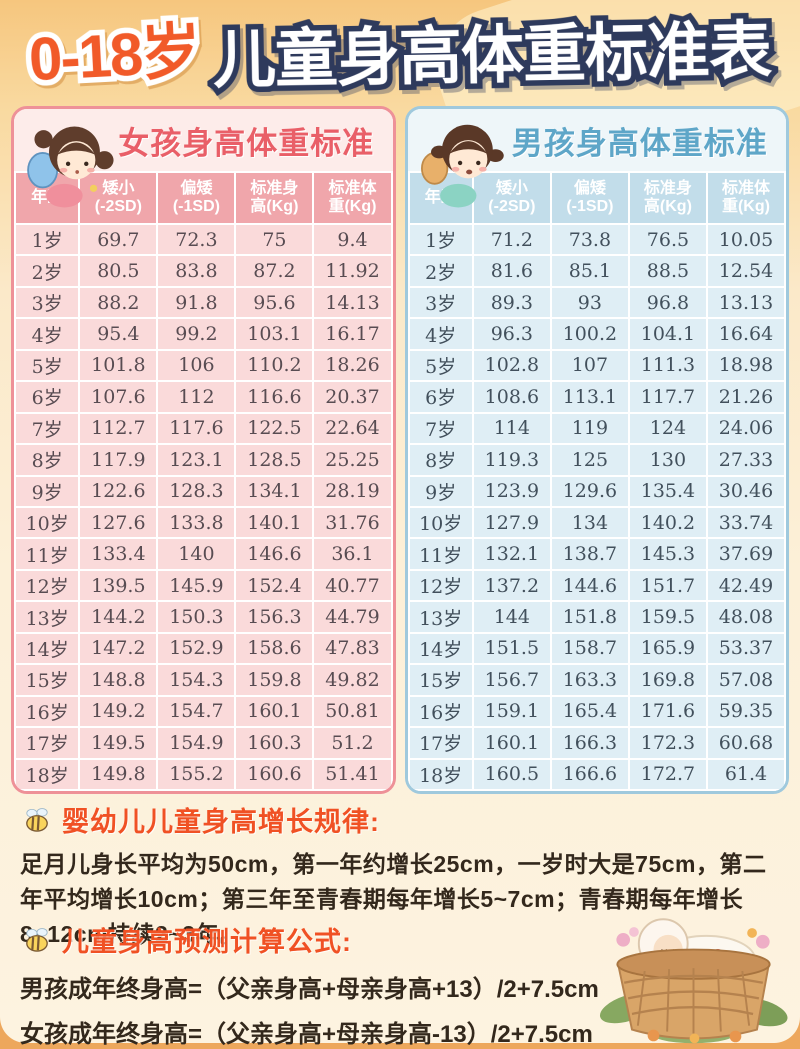 This screenshot has width=800, height=1049. I want to click on value-cell: 31.76, so click(352, 523).